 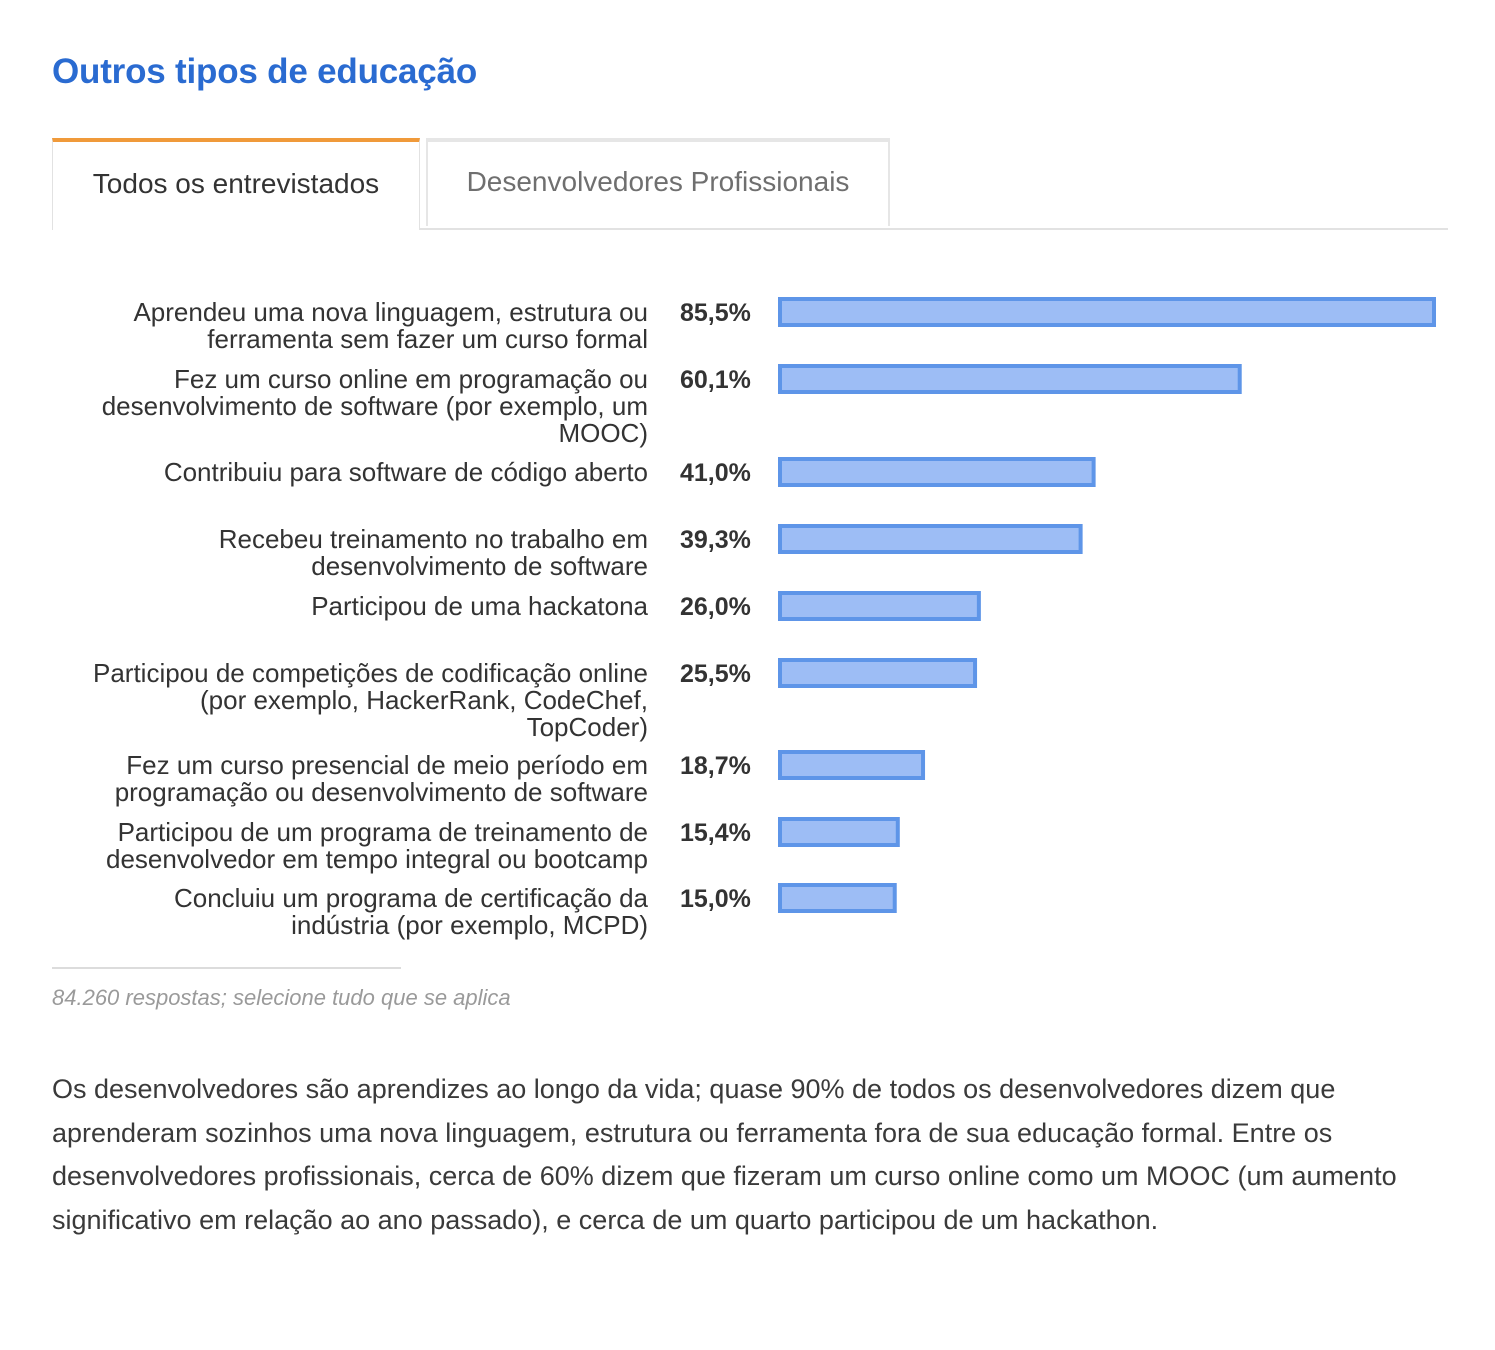 What do you see at coordinates (411, 898) in the screenshot?
I see `category-label: Concluiu um programa de certificação da` at bounding box center [411, 898].